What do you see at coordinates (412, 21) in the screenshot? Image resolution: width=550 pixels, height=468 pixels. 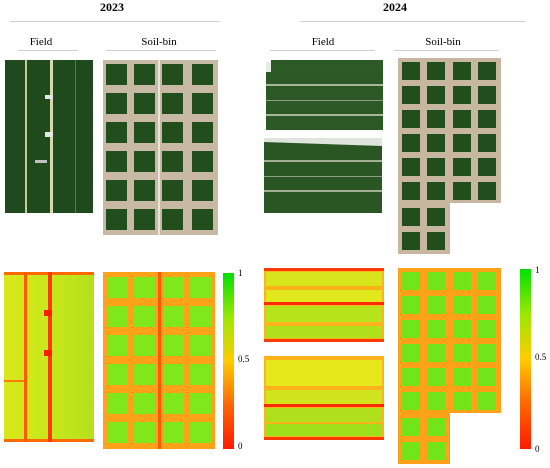 I see `year-2024-rule` at bounding box center [412, 21].